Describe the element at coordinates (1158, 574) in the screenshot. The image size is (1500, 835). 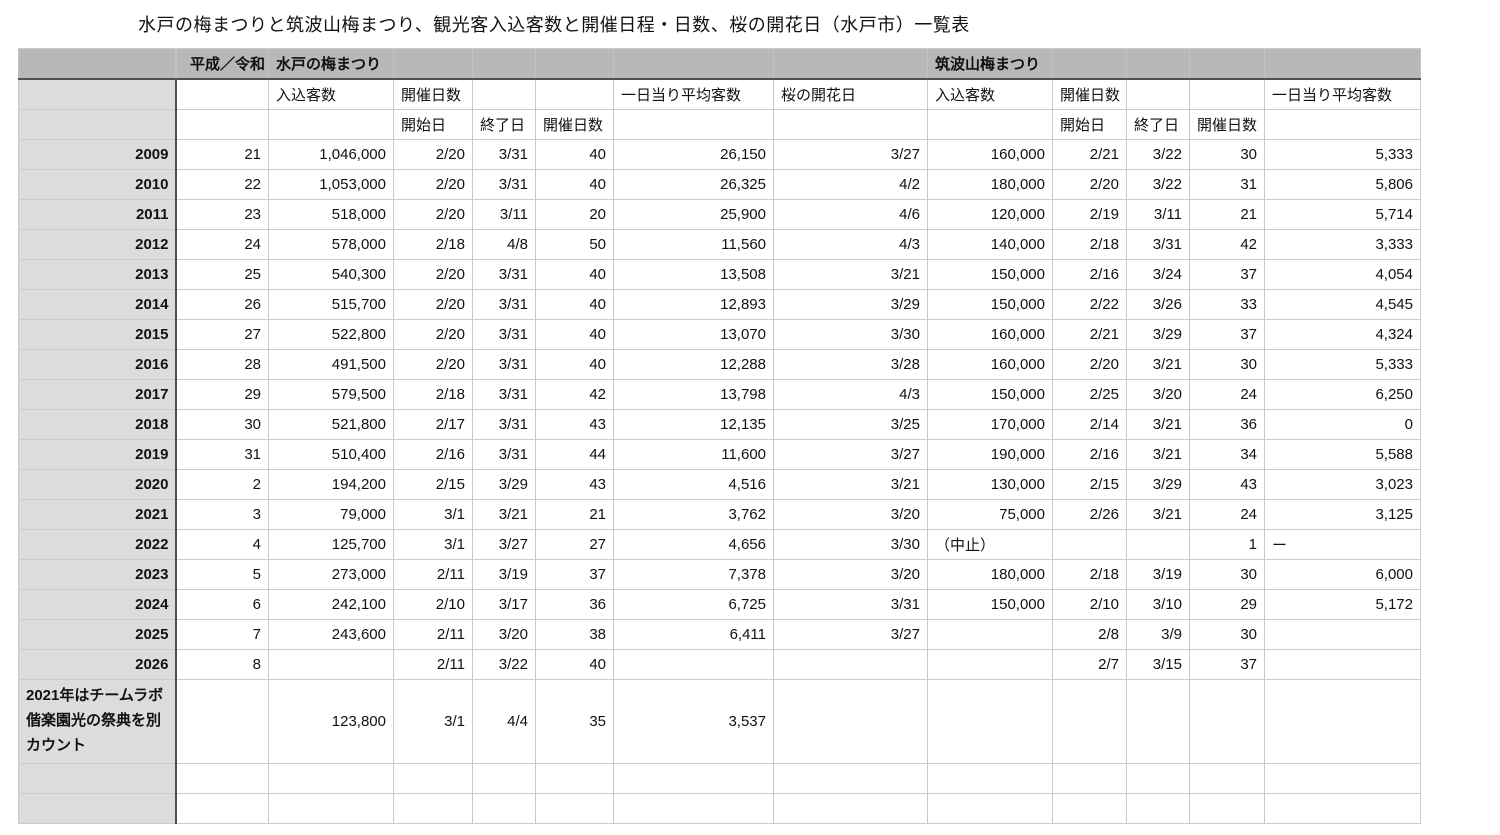
I see `data-cell: 3/19` at that location.